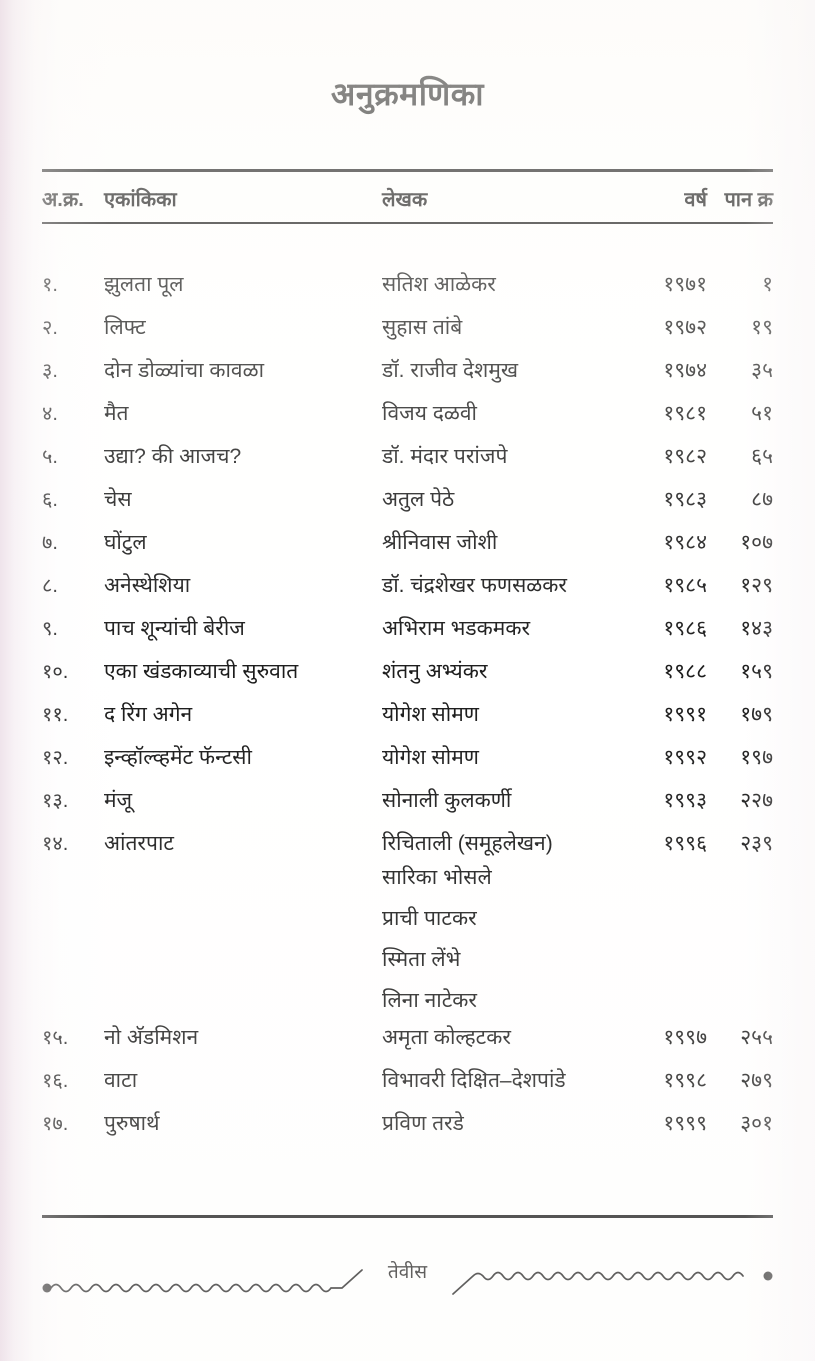 The image size is (815, 1361). I want to click on cell-year: १९९६, so click(685, 843).